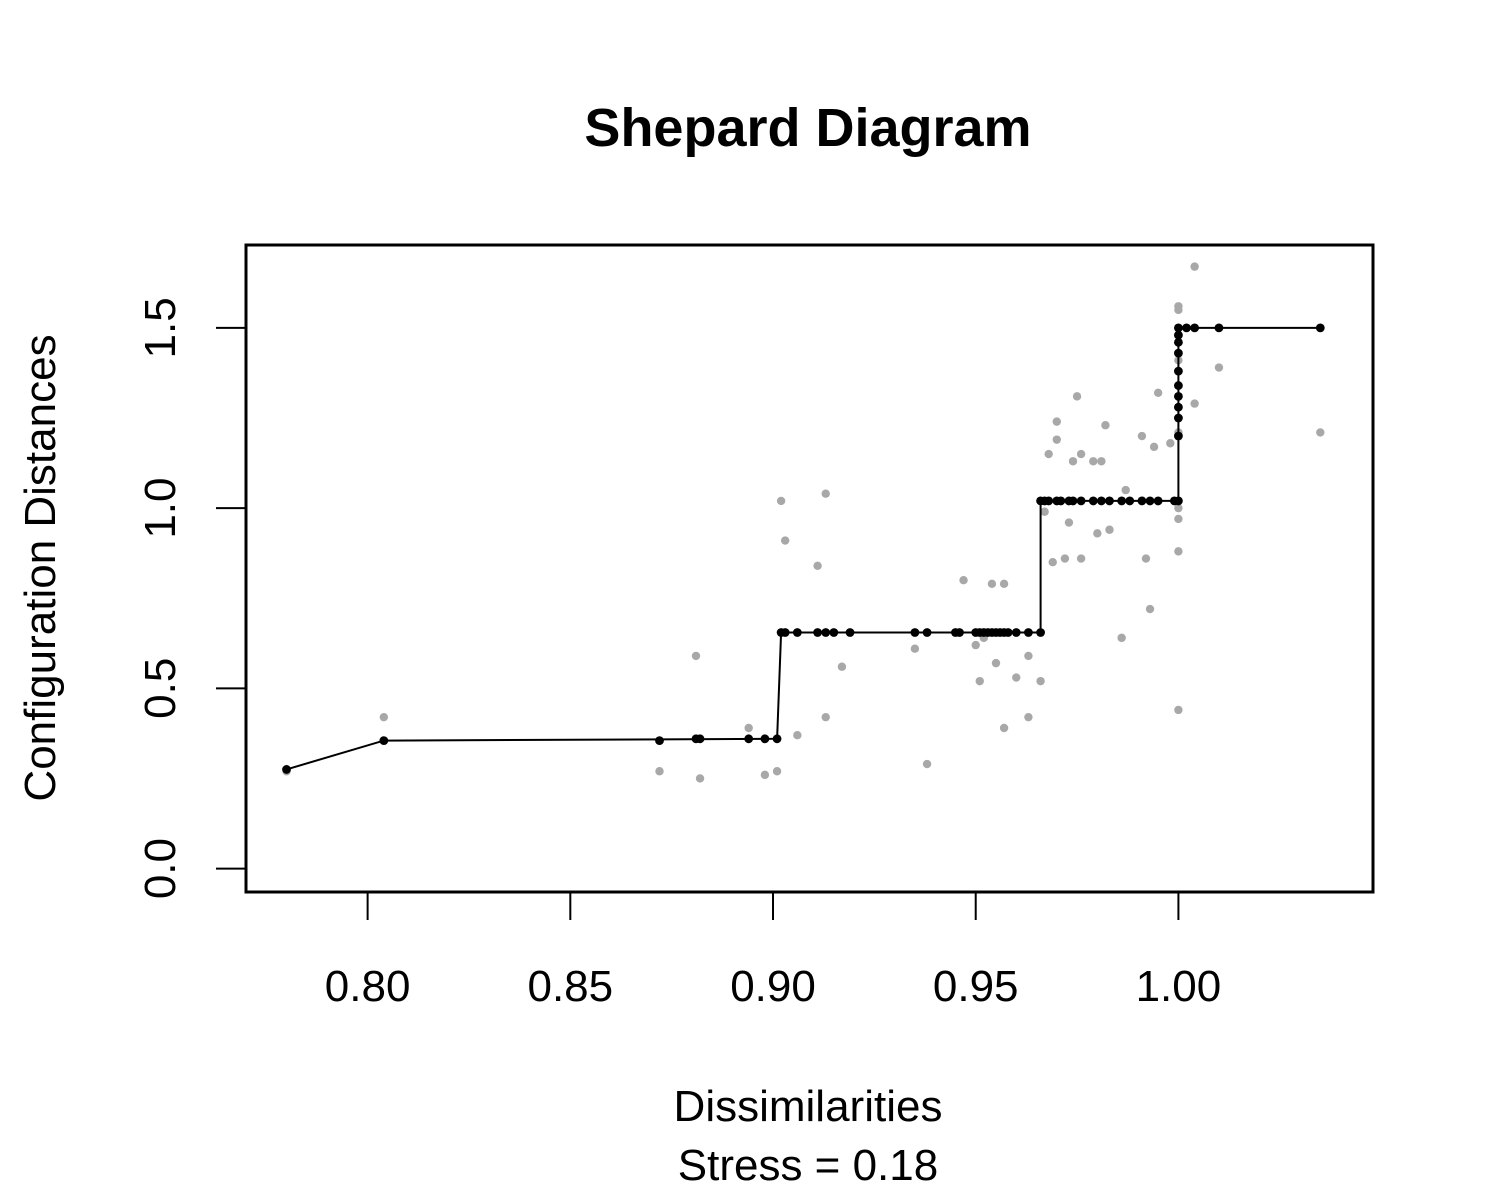 The height and width of the screenshot is (1200, 1500). Describe the element at coordinates (976, 986) in the screenshot. I see `x-tick-label: 0.95` at that location.